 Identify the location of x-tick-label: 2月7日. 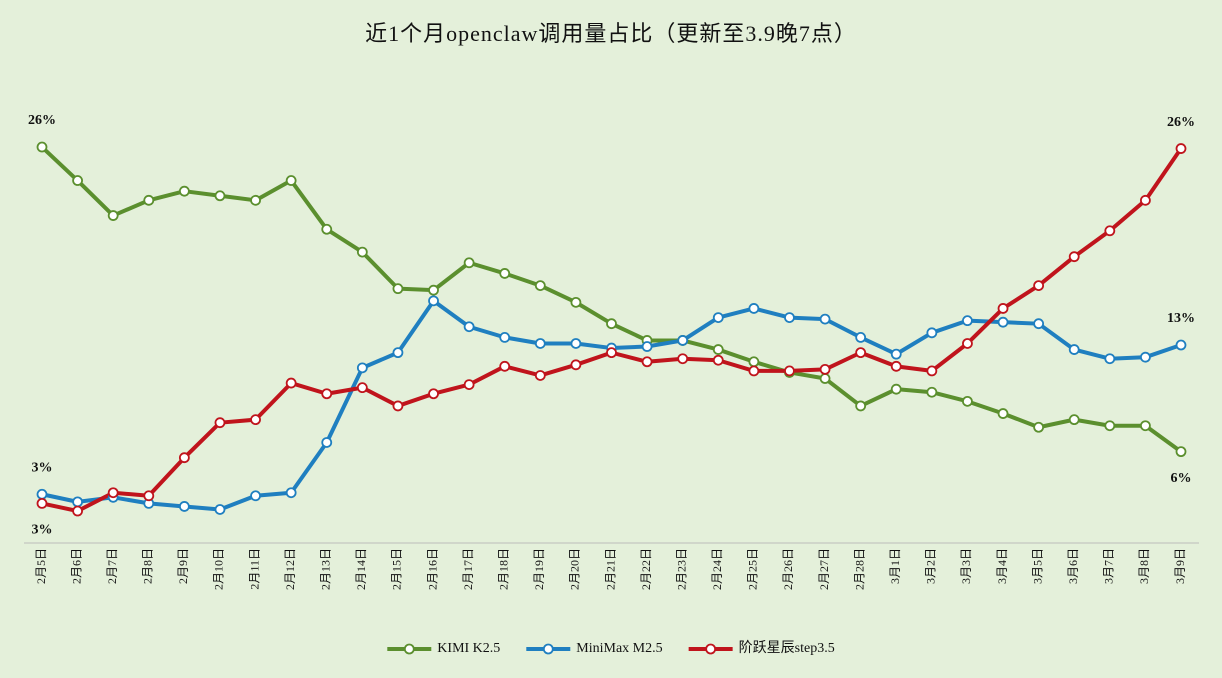
(112, 566).